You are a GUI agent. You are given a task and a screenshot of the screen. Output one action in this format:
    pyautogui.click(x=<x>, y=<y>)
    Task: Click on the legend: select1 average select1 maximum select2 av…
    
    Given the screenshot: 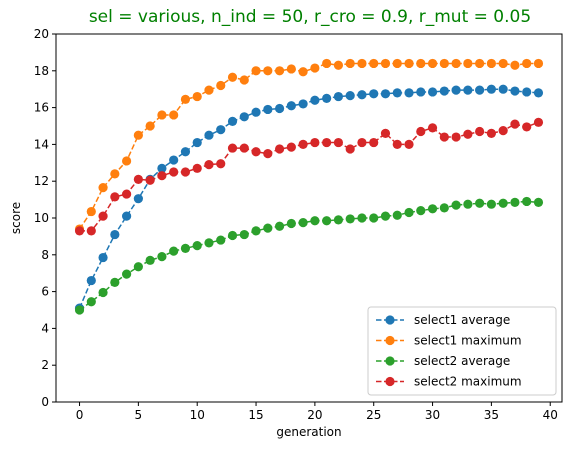 What is the action you would take?
    pyautogui.click(x=462, y=351)
    